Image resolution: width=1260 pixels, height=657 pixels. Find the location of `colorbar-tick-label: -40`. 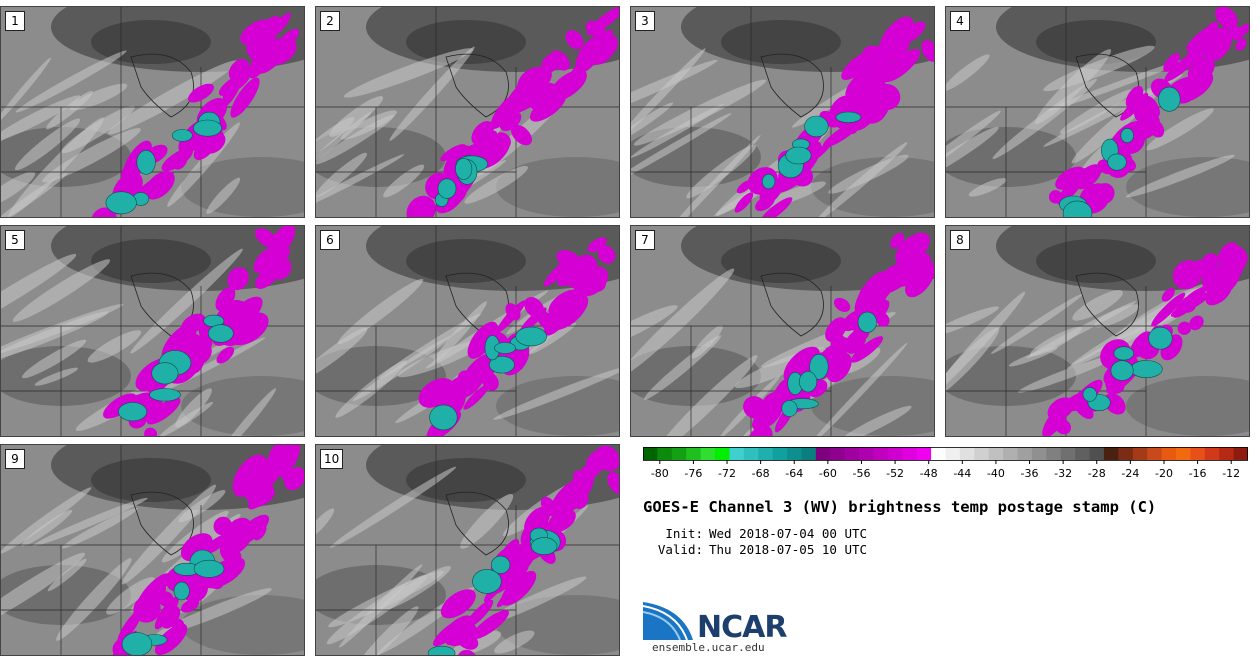

colorbar-tick-label: -40 is located at coordinates (996, 473).